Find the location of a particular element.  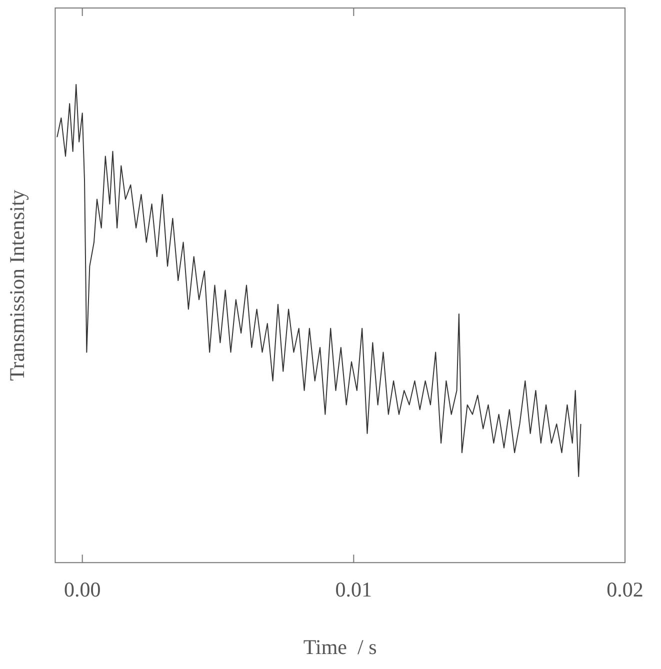

x-tick-label: 0.02 is located at coordinates (625, 590).